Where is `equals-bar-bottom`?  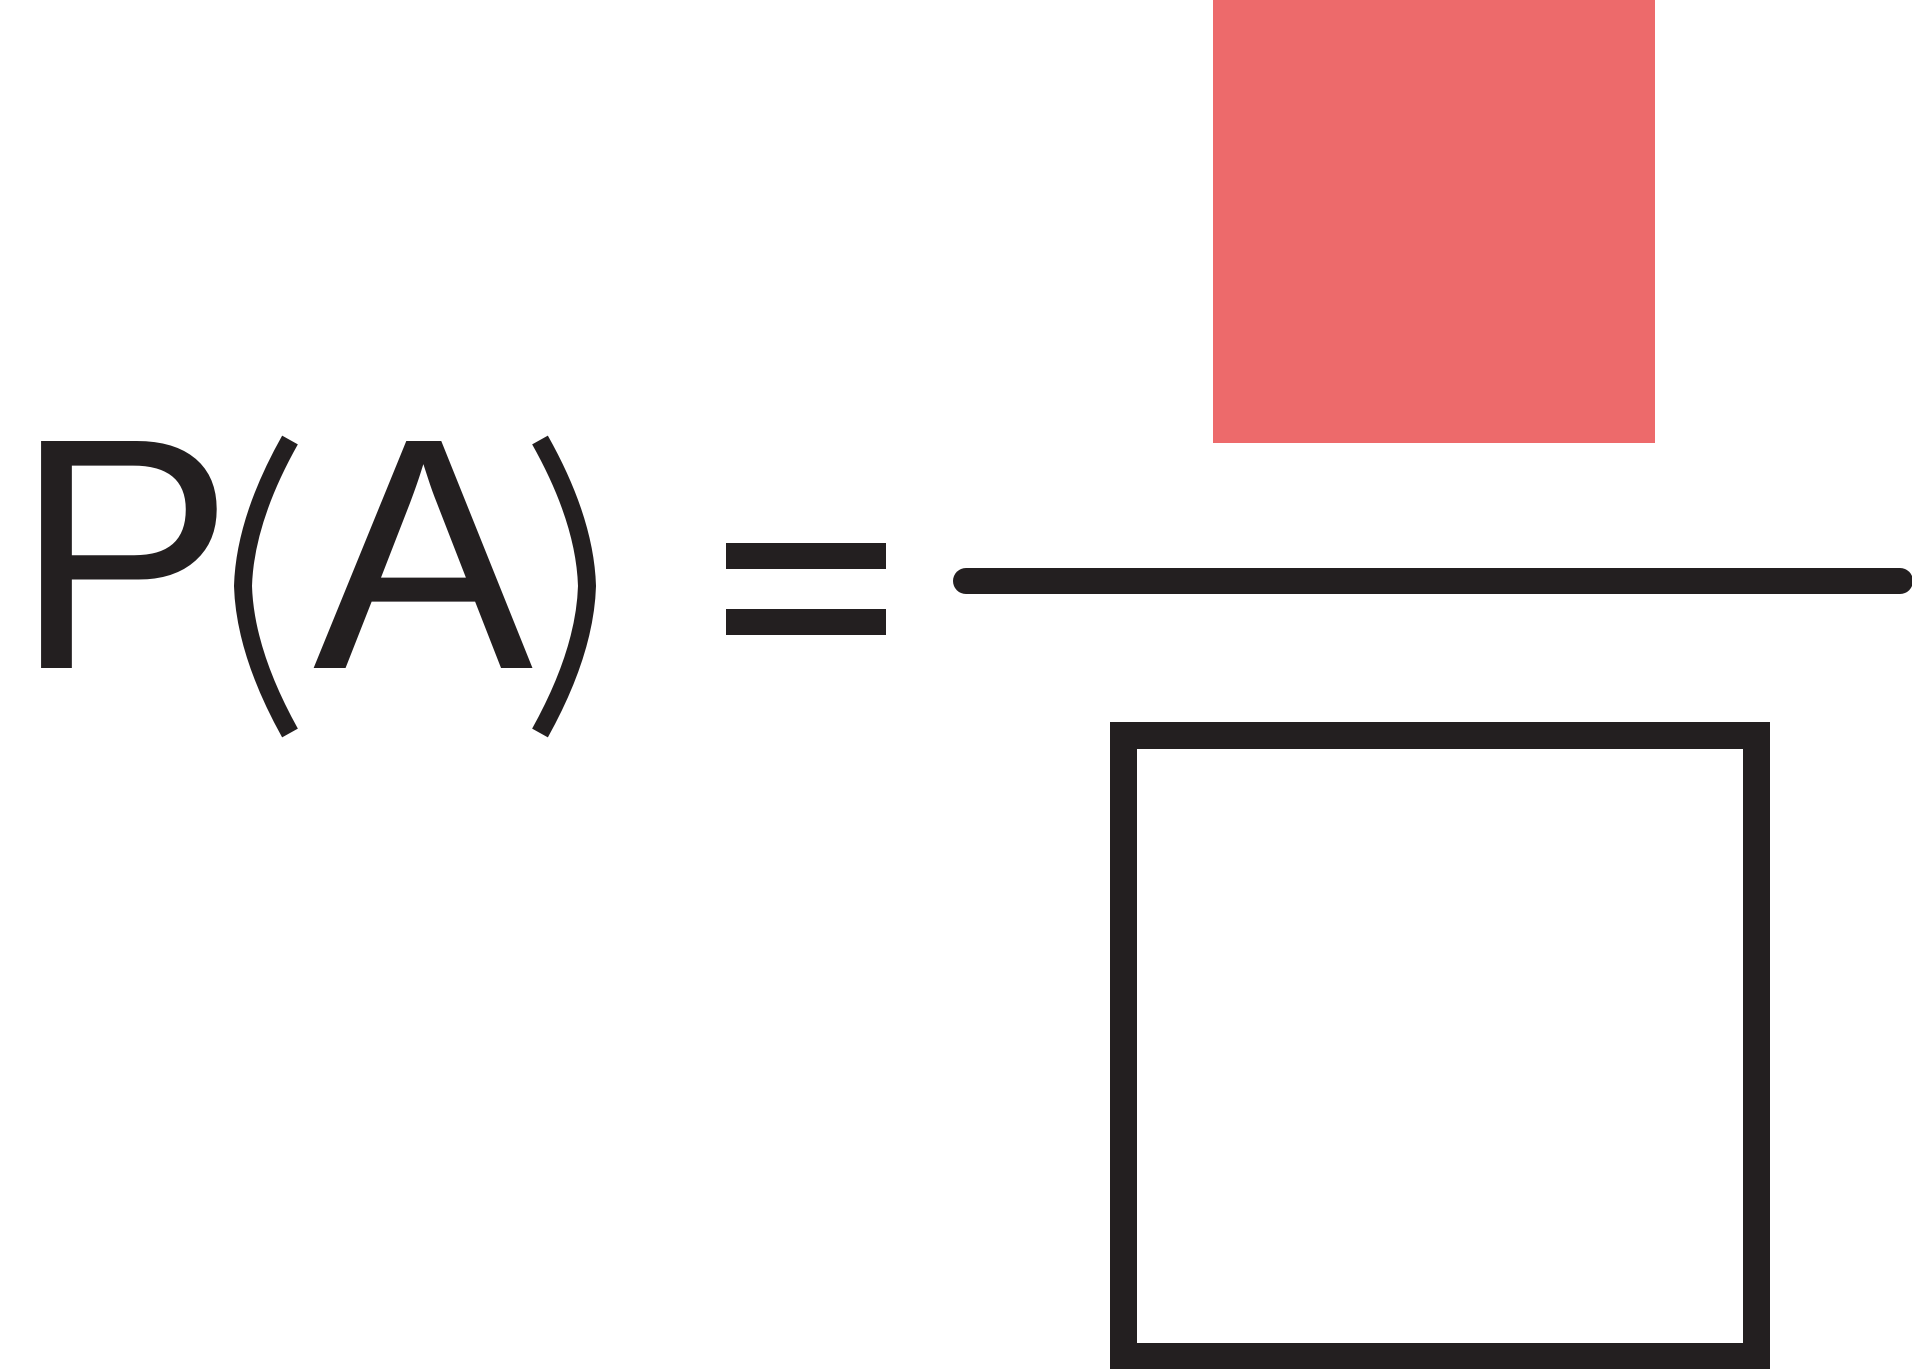
equals-bar-bottom is located at coordinates (806, 622).